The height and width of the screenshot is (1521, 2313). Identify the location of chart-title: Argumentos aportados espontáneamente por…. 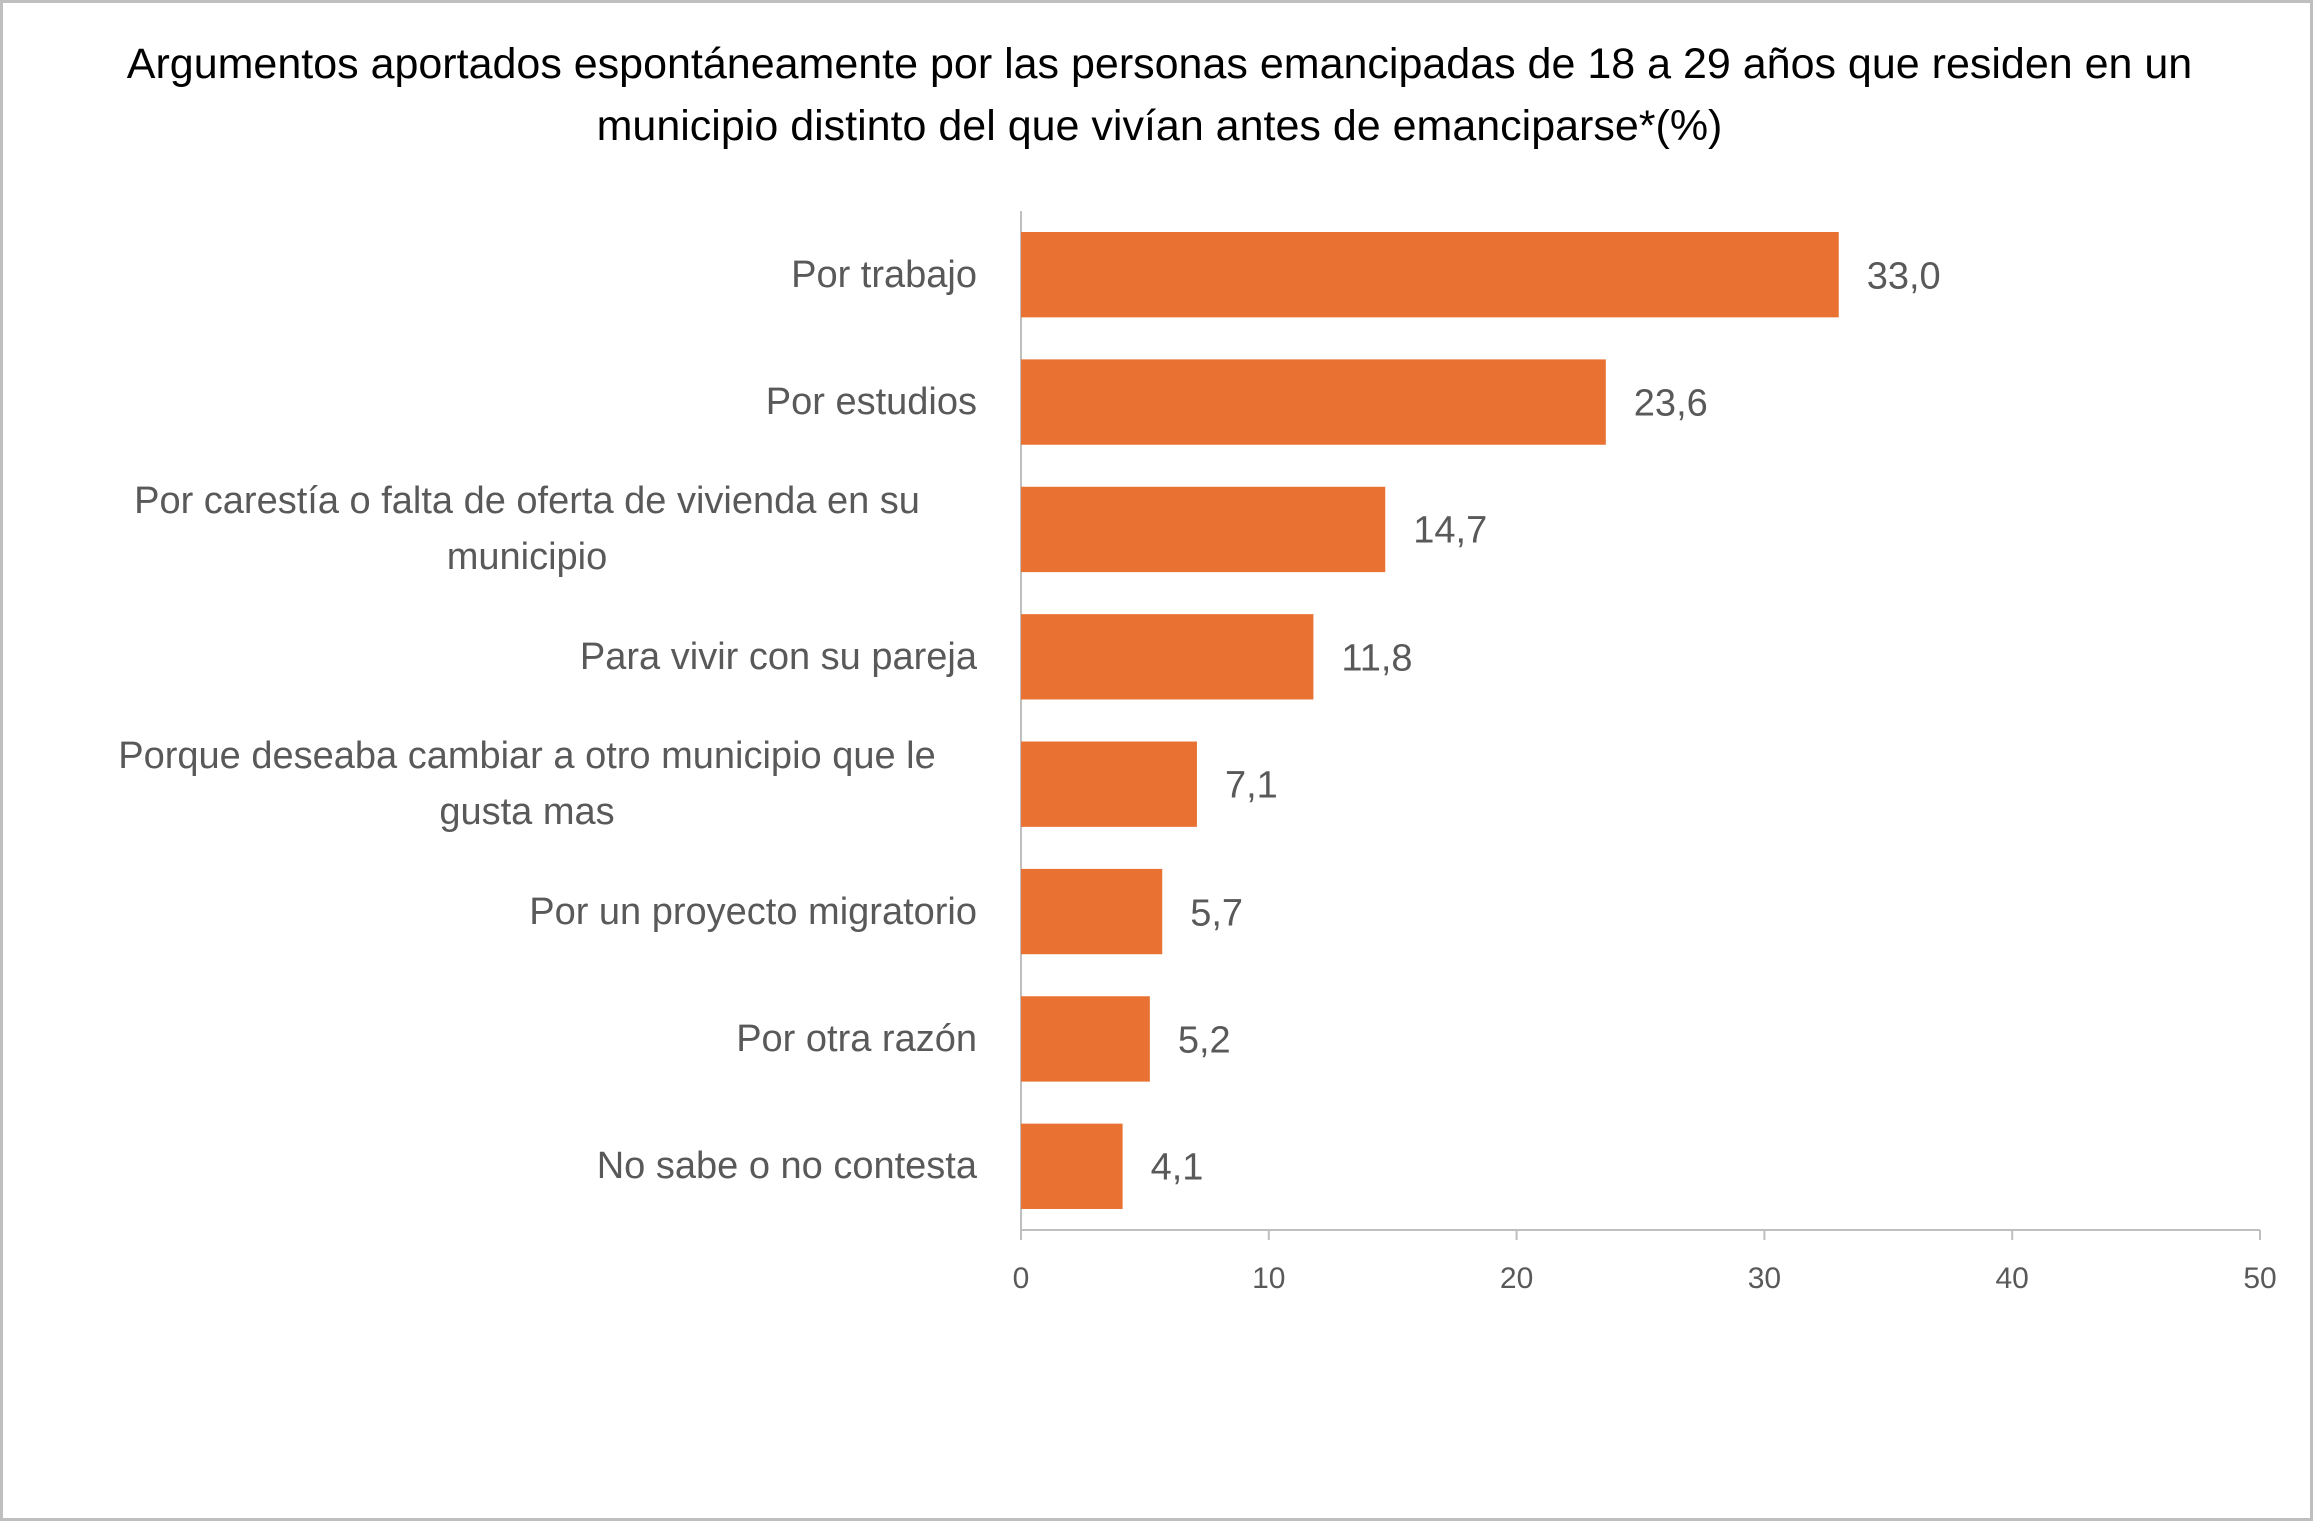
(1159, 95).